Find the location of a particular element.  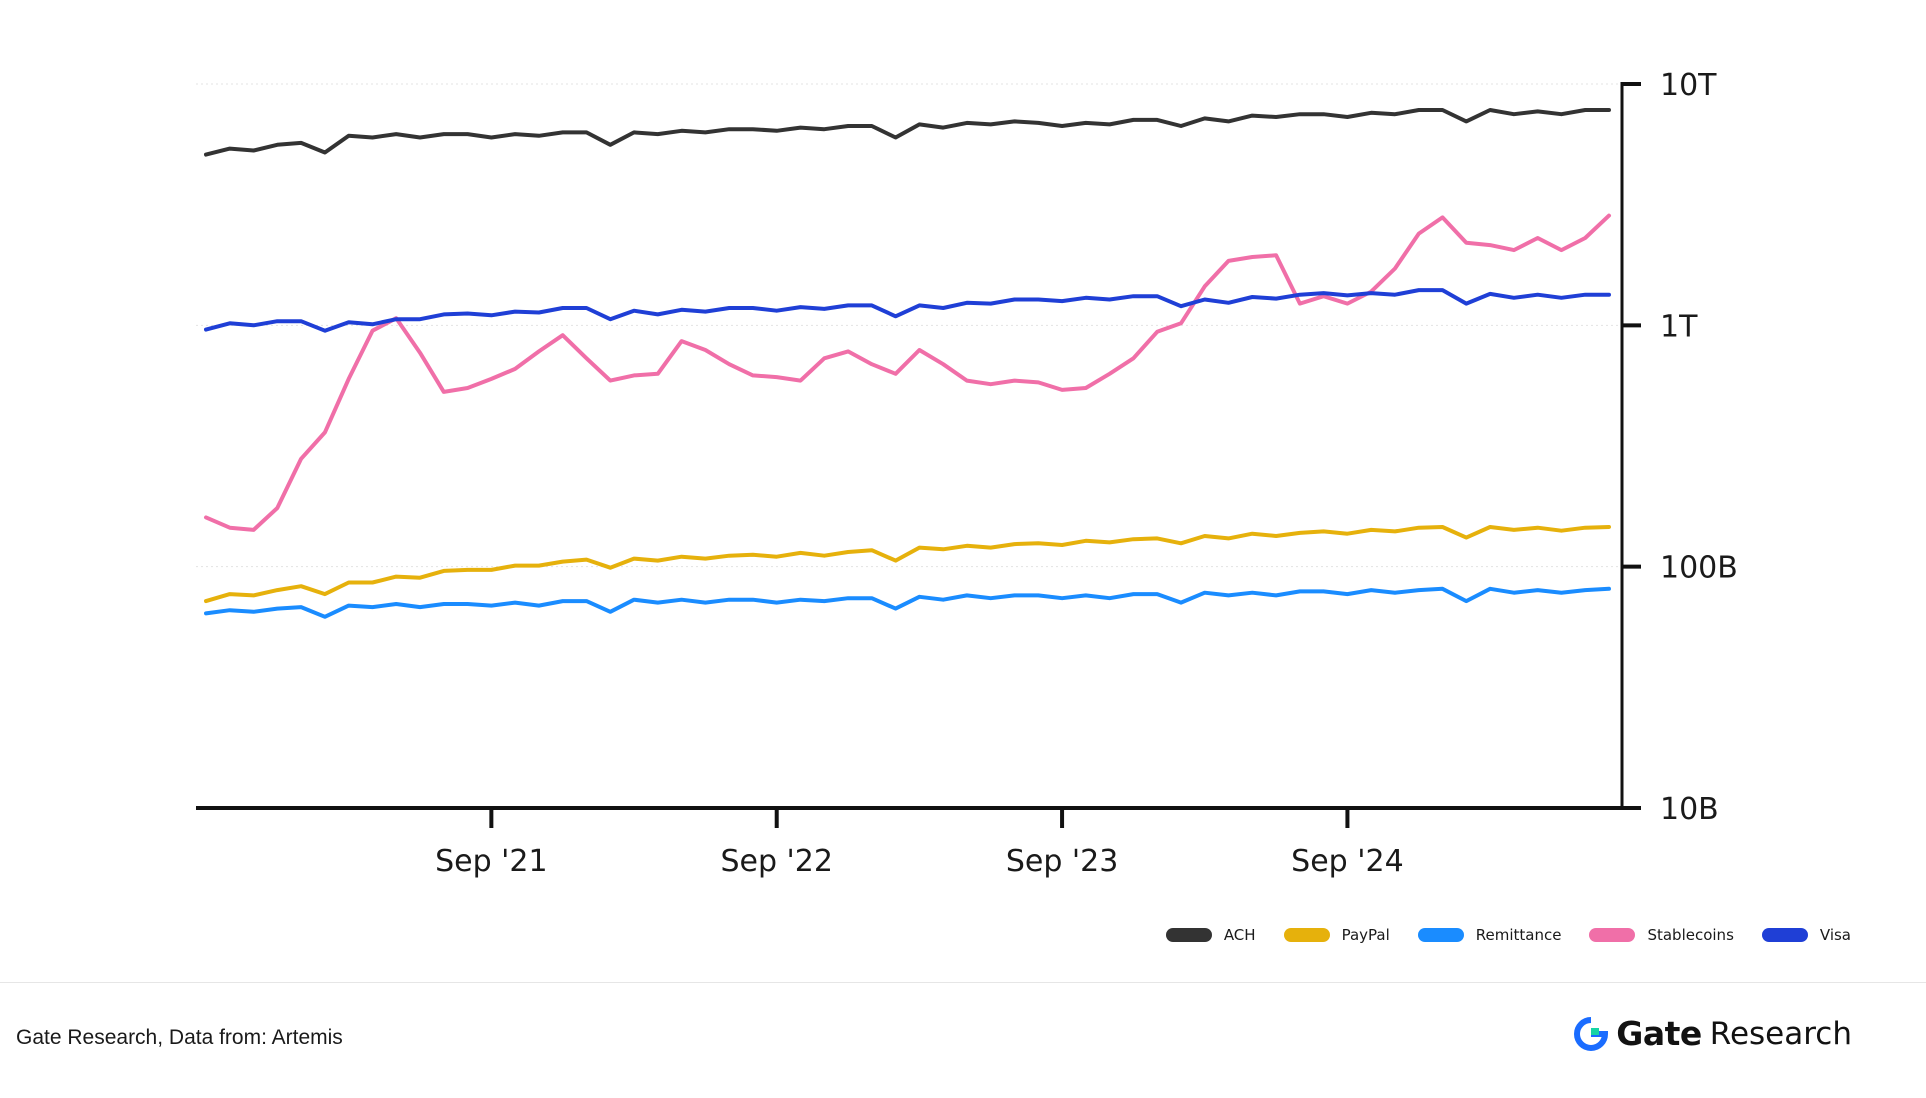

legend-swatch-visa is located at coordinates (1784, 935).